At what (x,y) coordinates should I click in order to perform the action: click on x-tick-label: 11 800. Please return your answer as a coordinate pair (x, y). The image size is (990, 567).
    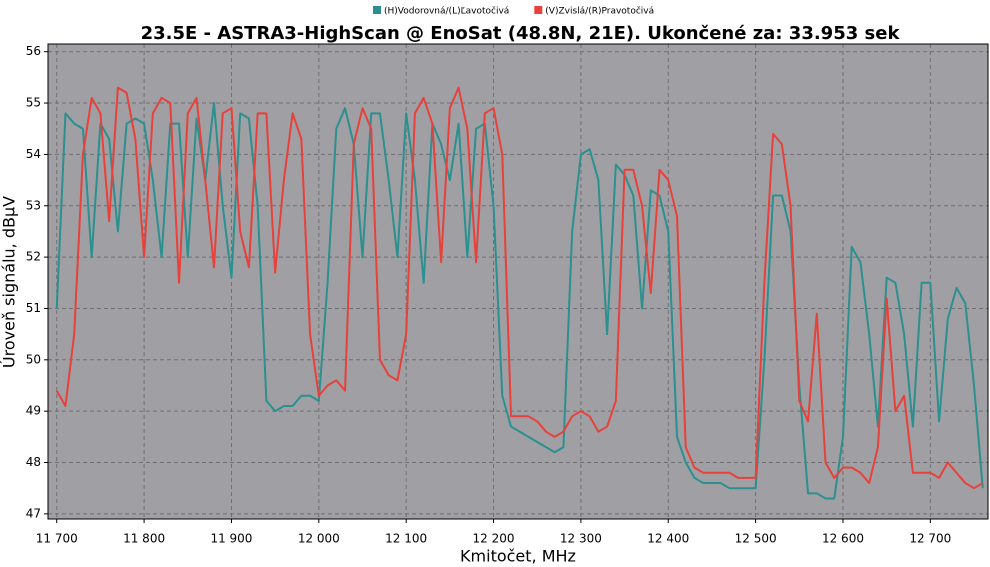
    Looking at the image, I should click on (144, 539).